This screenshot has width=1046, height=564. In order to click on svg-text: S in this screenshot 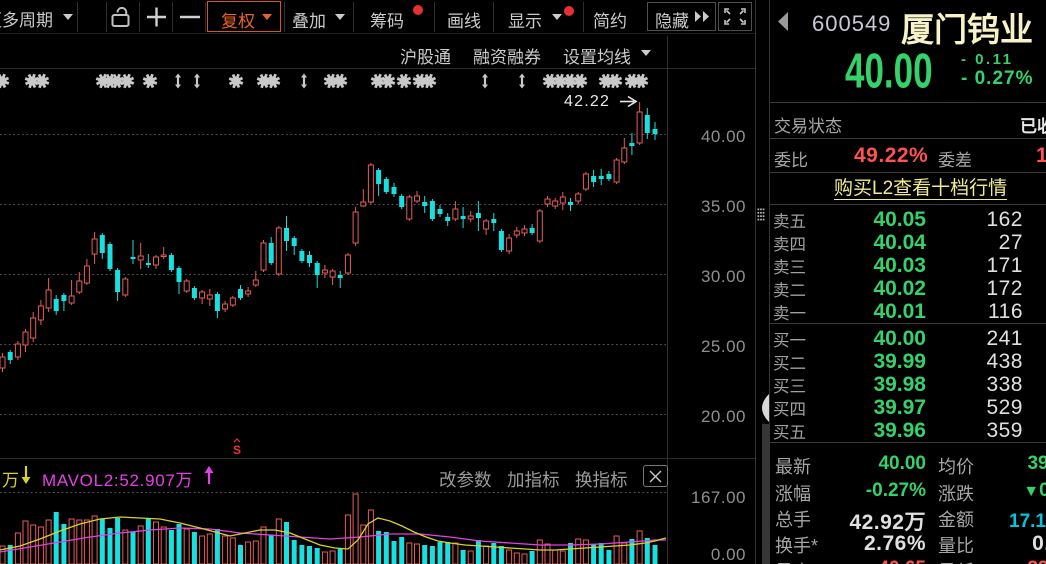, I will do `click(237, 450)`.